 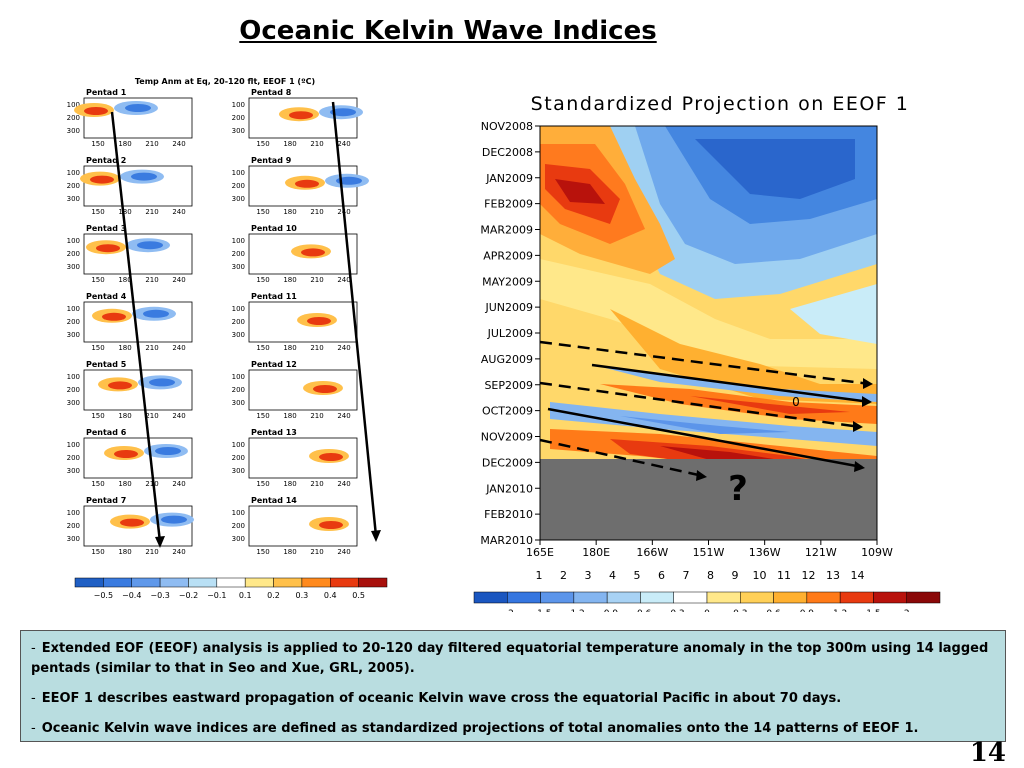 I want to click on pentad-label: Pentad 11, so click(x=274, y=296).